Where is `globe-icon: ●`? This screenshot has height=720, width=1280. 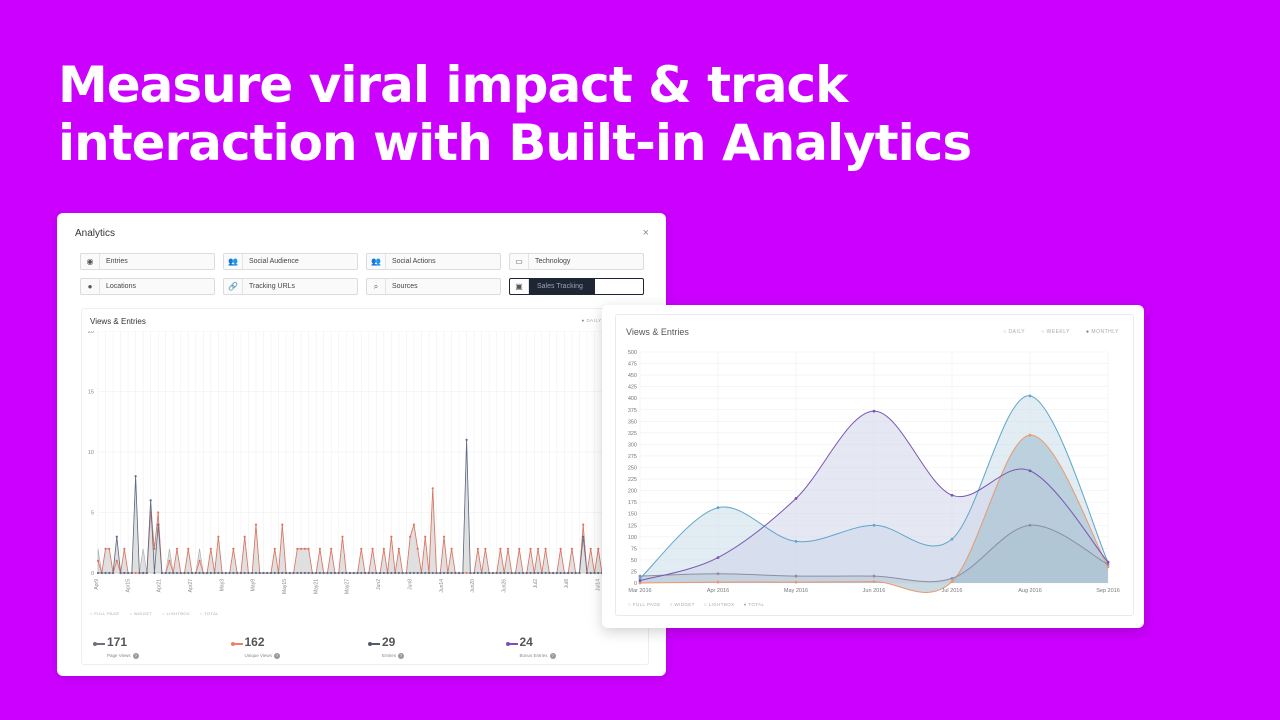 globe-icon: ● is located at coordinates (90, 286).